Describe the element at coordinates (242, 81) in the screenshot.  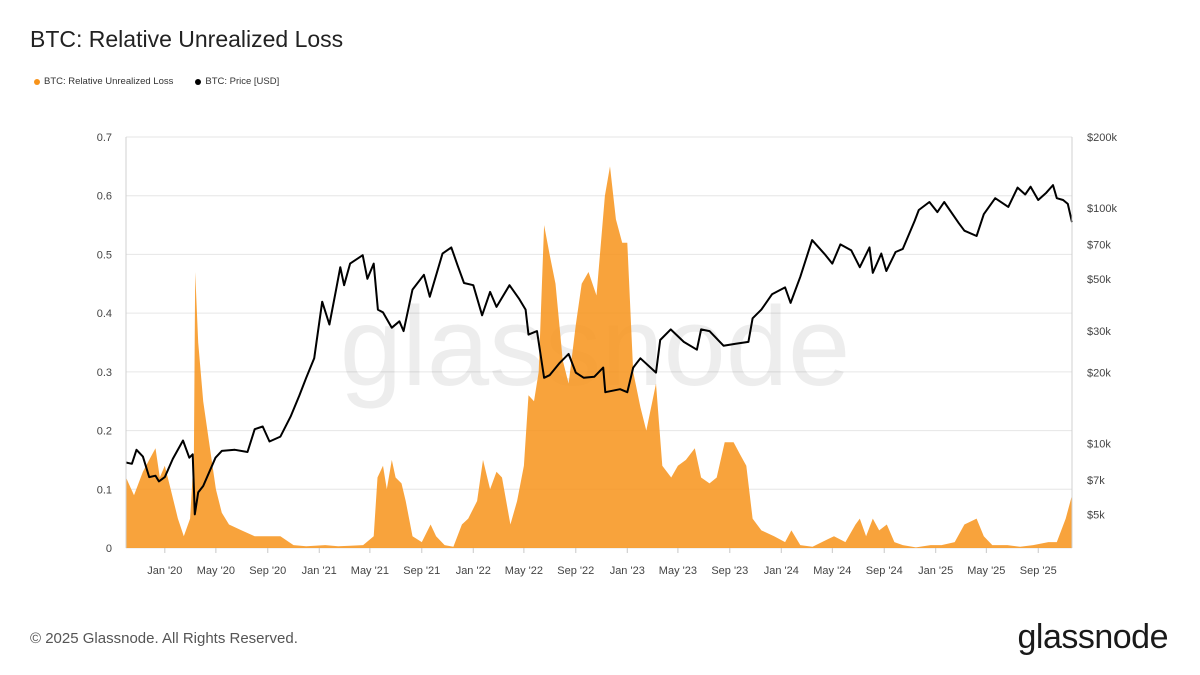
I see `legend-label-price: BTC: Price [USD]` at that location.